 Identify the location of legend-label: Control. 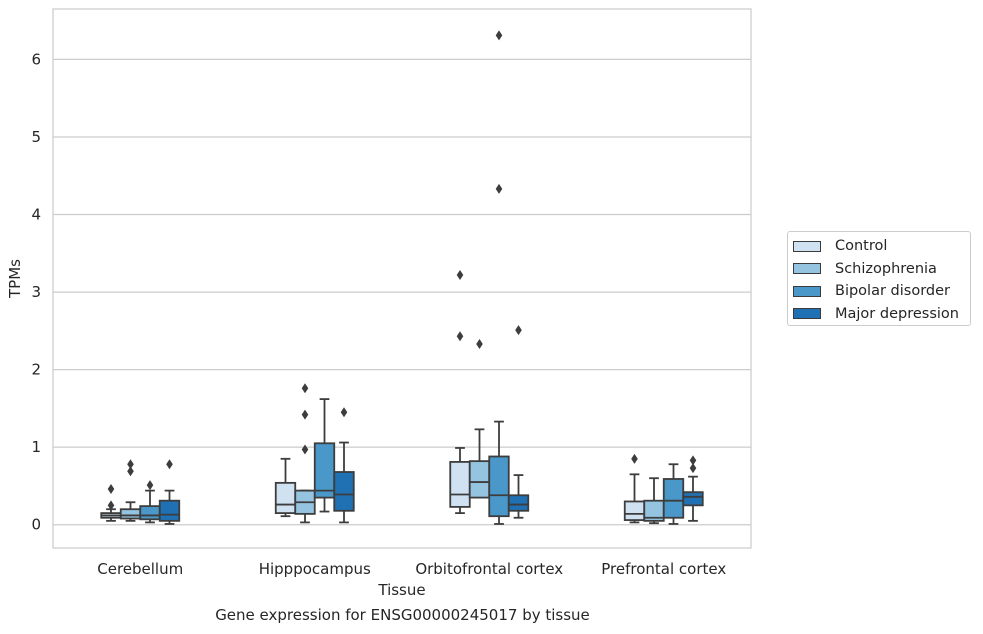
(861, 246).